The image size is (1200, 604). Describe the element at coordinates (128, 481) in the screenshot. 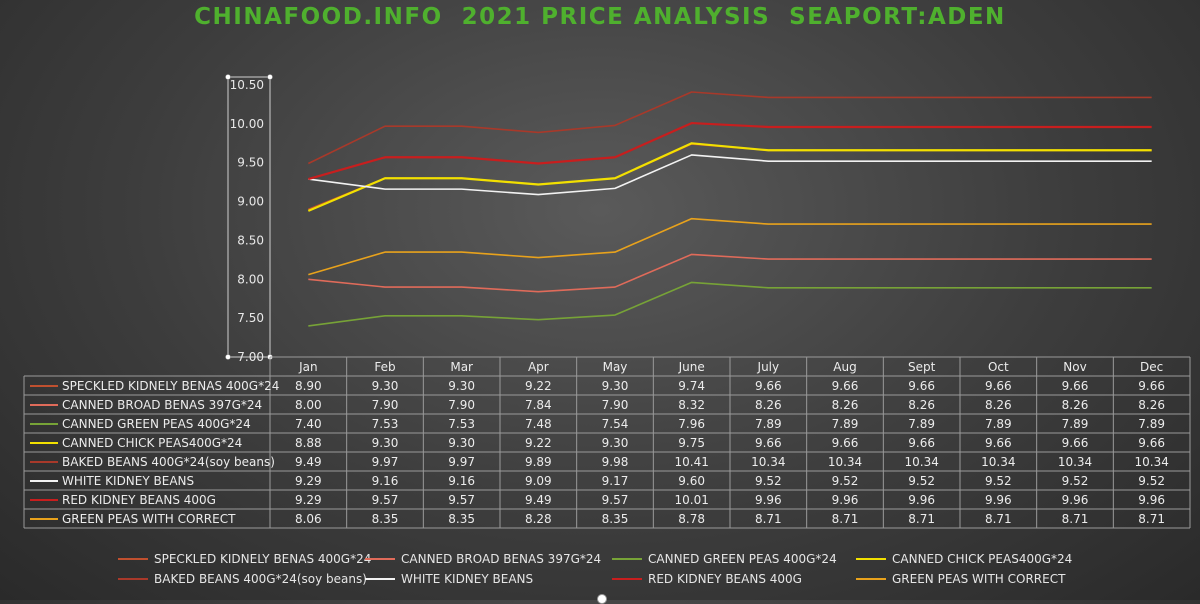

I see `table-series-name: WHITE KIDNEY BEANS` at that location.